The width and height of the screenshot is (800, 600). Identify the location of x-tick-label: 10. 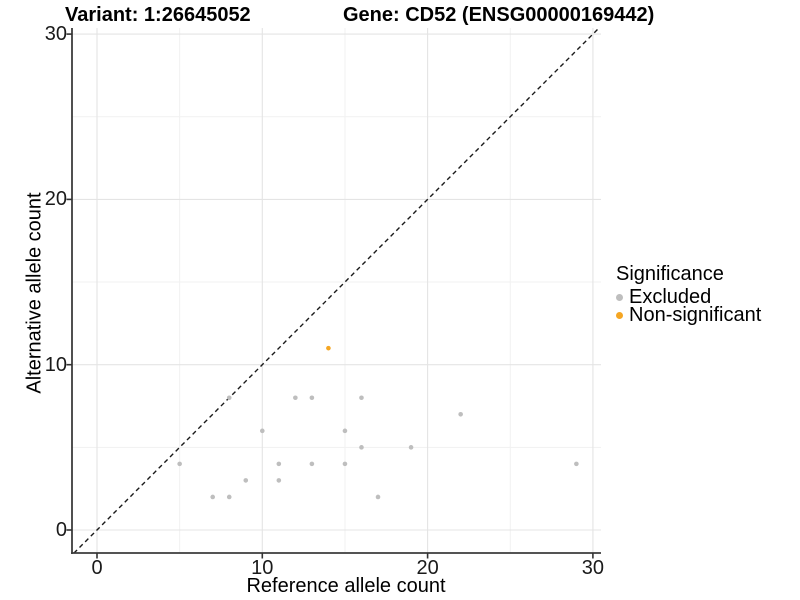
(262, 568).